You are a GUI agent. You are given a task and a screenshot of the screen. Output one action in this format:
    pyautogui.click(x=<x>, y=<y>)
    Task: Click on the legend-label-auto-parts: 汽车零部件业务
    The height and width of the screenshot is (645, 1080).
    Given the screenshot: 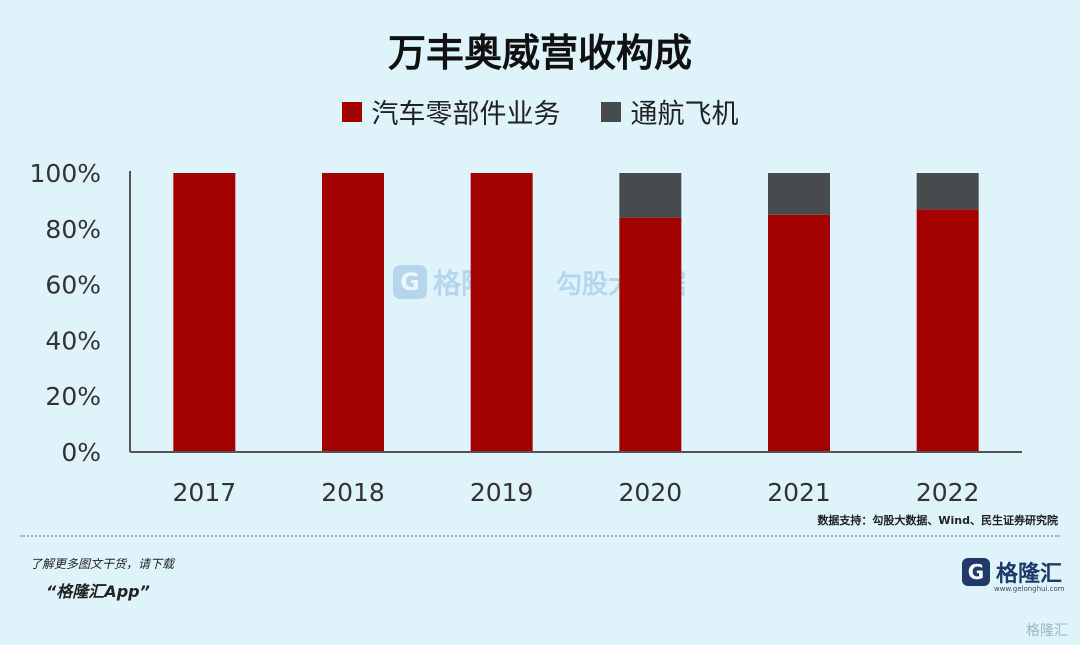 What is the action you would take?
    pyautogui.click(x=466, y=114)
    